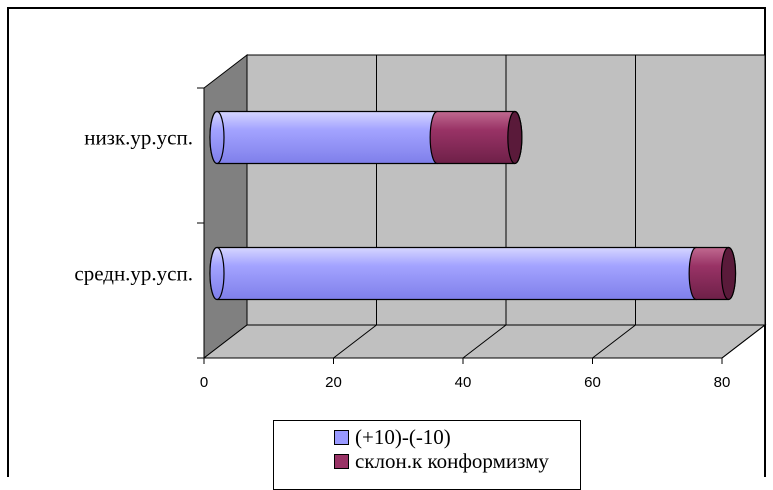  I want to click on legend: (+10)-(-10) склон.к конформизму, so click(427, 455).